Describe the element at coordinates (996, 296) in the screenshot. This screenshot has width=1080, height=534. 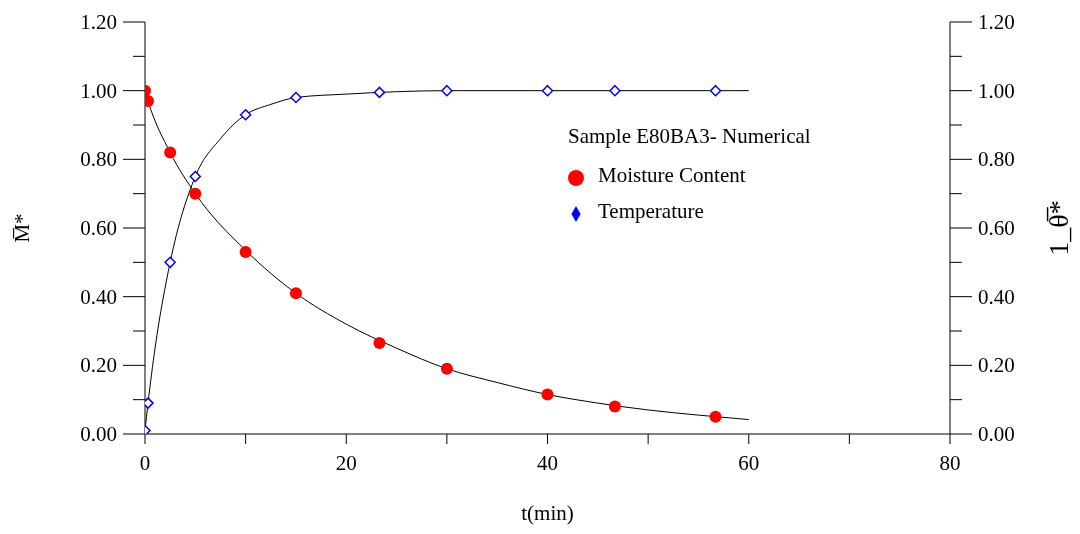
I see `y2-tick-label: 0.40` at that location.